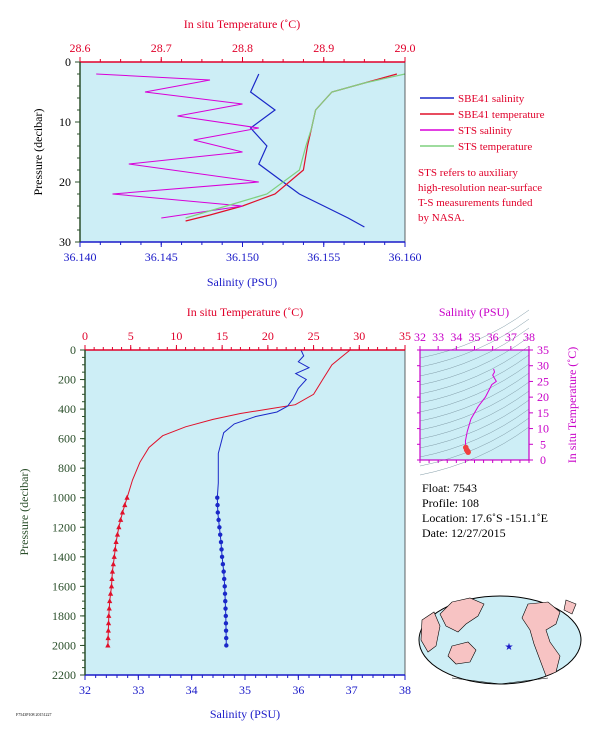  I want to click on ts-temp-tick-label: 35, so click(543, 350).